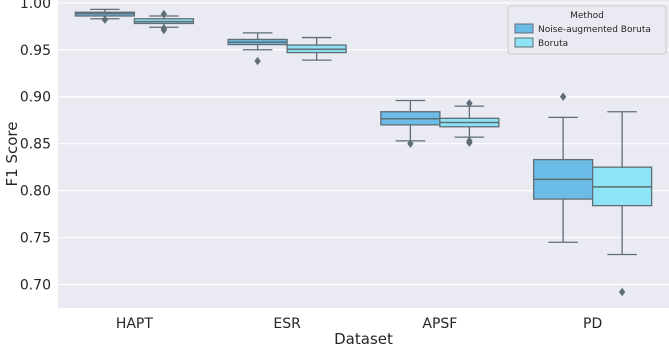  Describe the element at coordinates (35, 286) in the screenshot. I see `y-tick-label: 0.70` at that location.